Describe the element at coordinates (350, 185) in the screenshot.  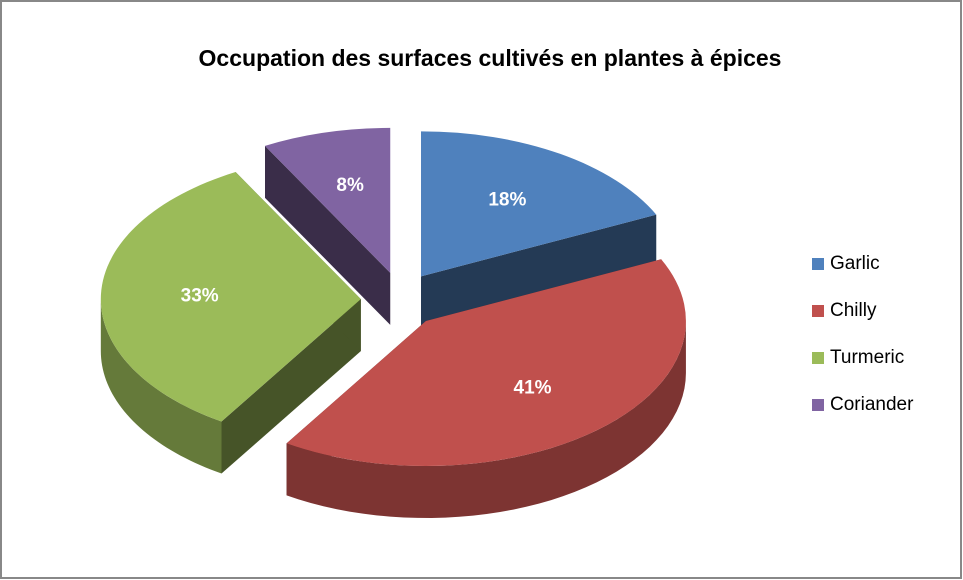
I see `data-label: 8%` at that location.